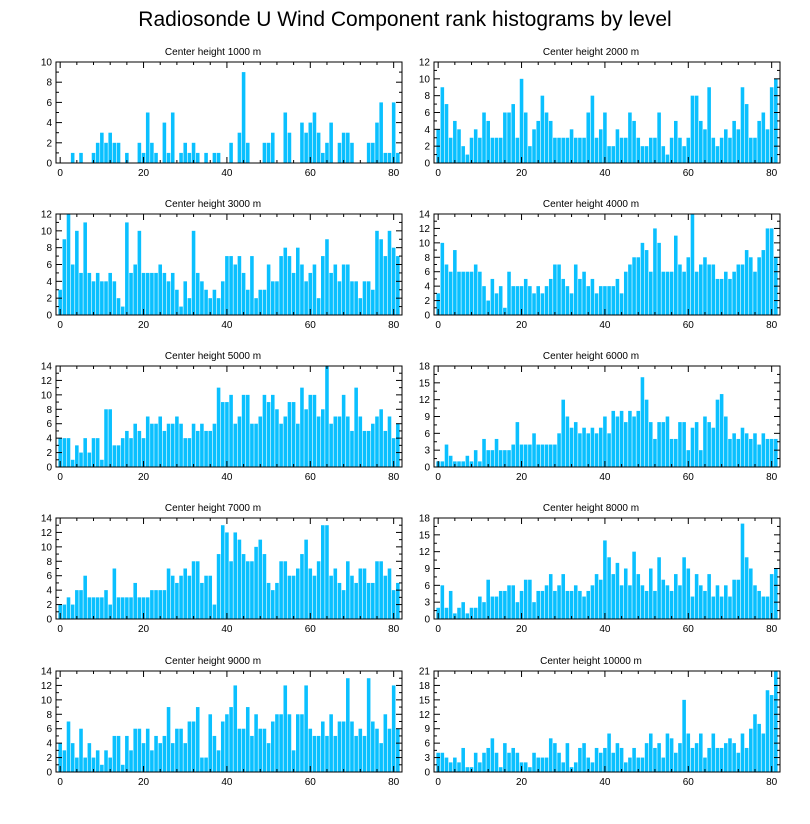 The image size is (810, 824). What do you see at coordinates (607, 721) in the screenshot?
I see `plot-frame` at bounding box center [607, 721].